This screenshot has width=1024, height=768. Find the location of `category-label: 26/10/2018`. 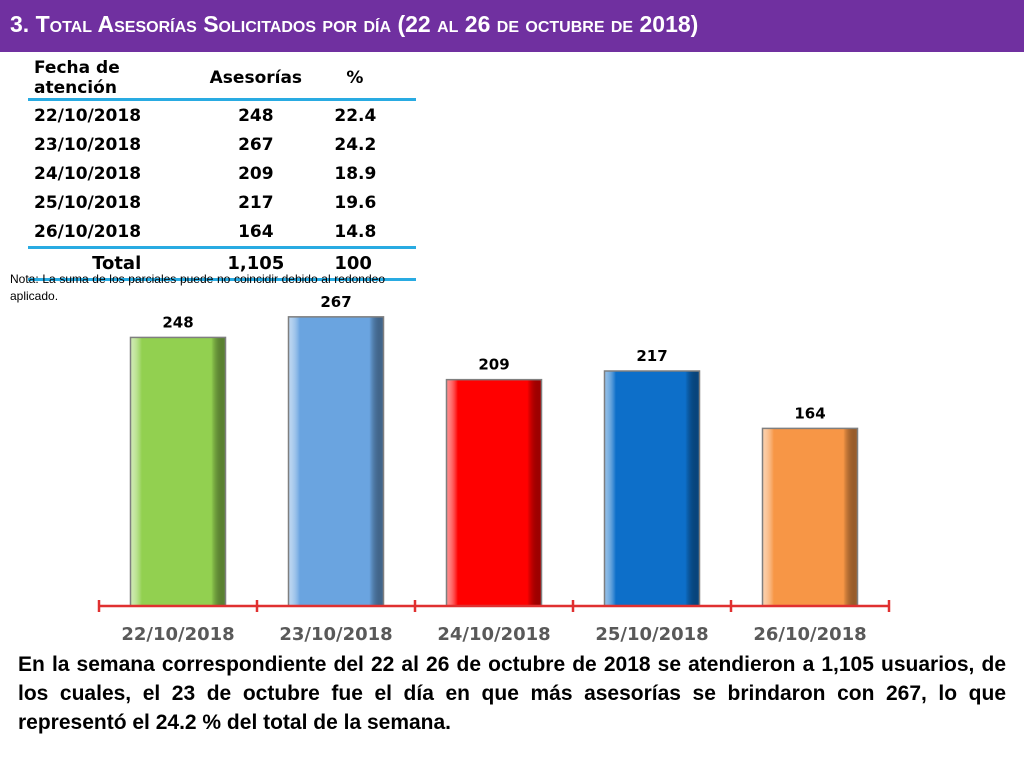

category-label: 26/10/2018 is located at coordinates (809, 634).